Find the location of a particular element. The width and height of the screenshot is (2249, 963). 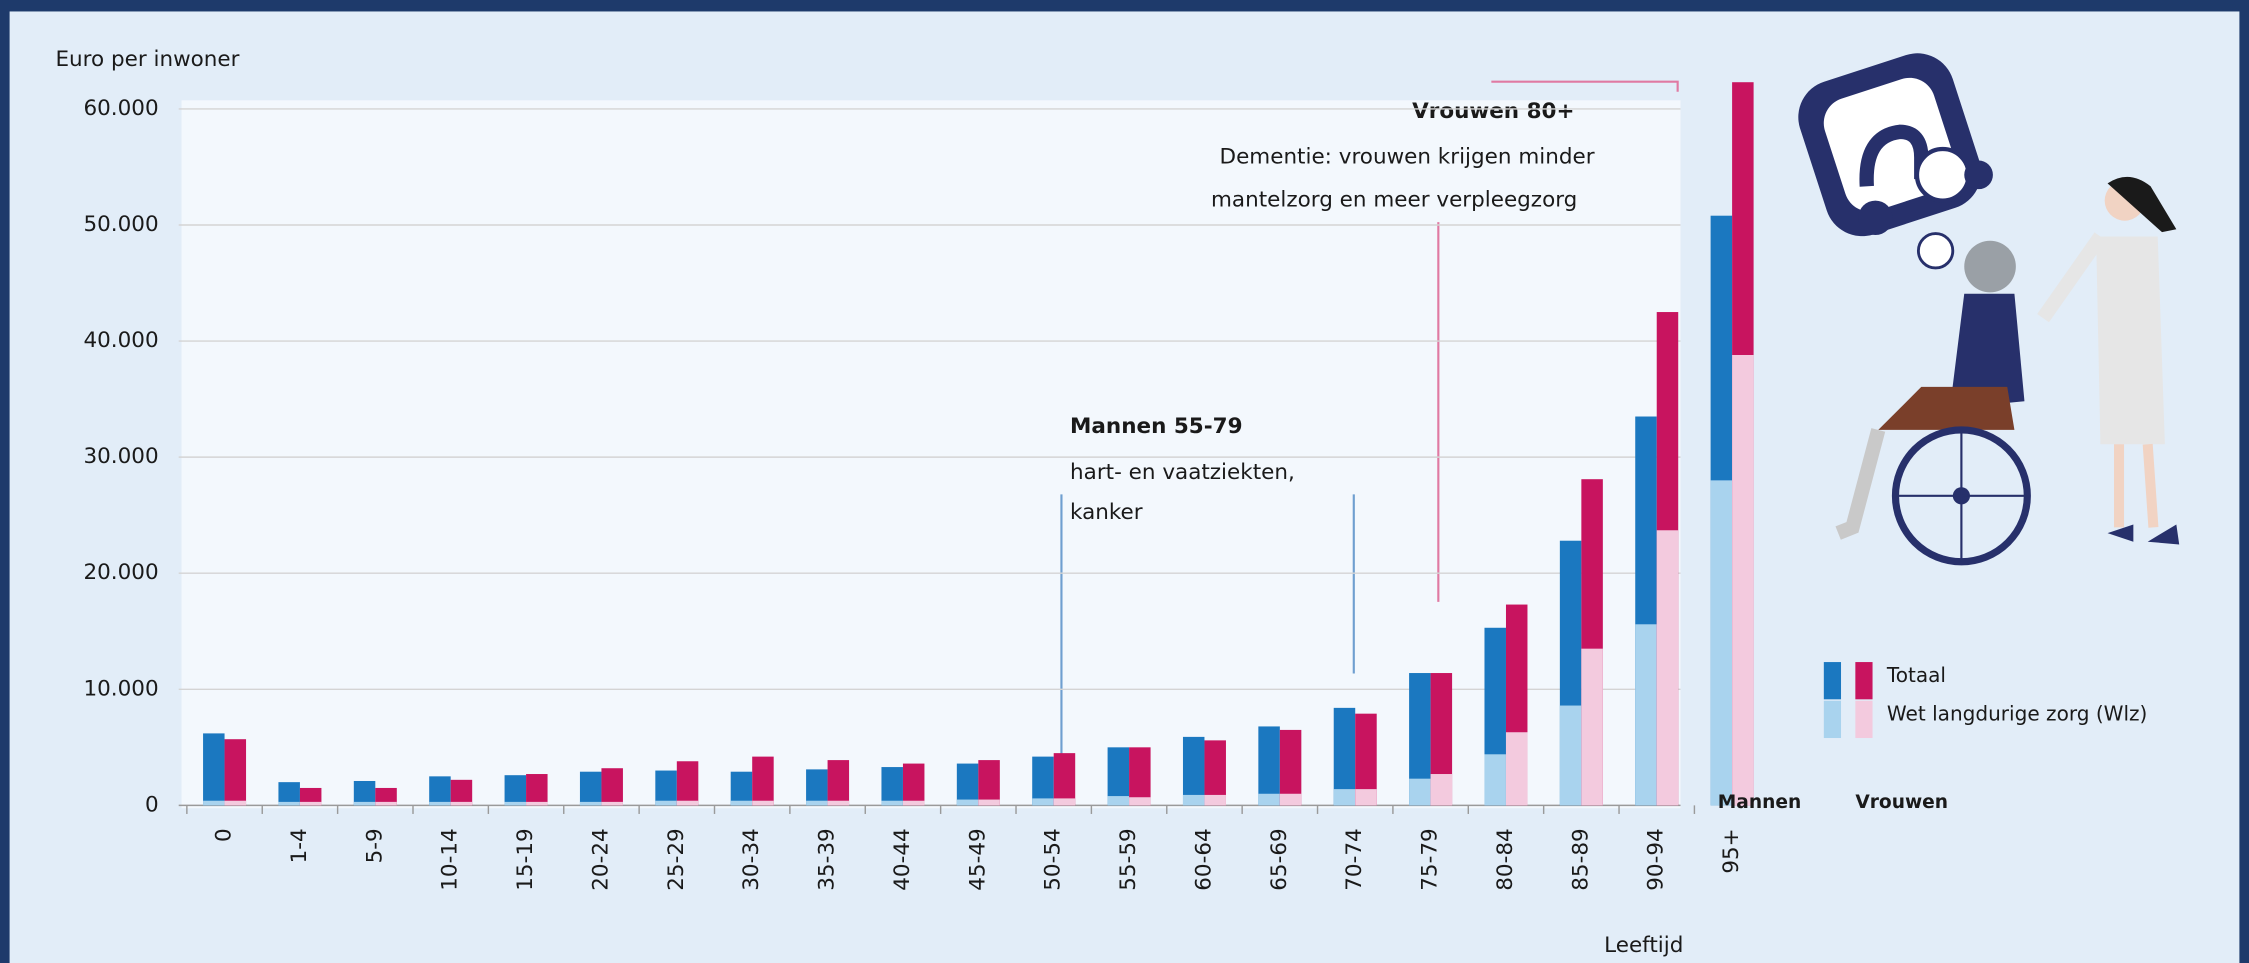

y-tick-label: 60.000 is located at coordinates (120, 108).